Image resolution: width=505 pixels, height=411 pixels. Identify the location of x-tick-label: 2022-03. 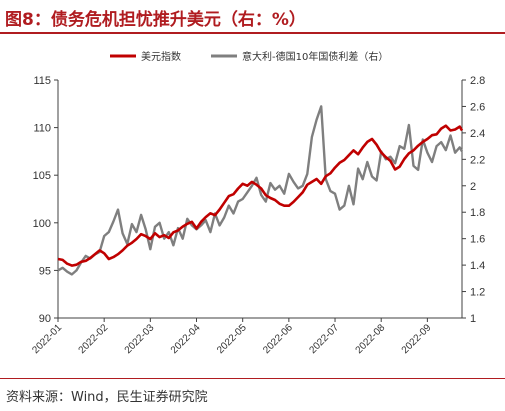
(140, 339).